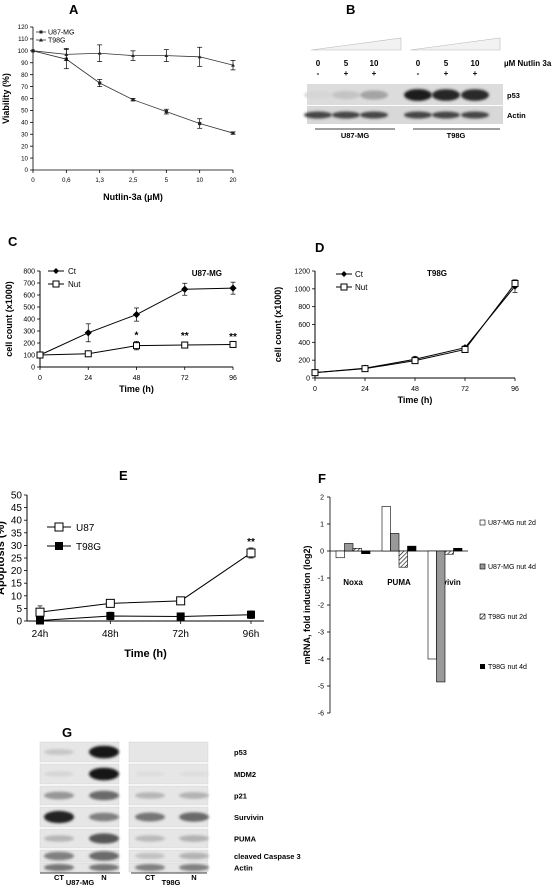  I want to click on blot-label-p53: p53, so click(513, 95).